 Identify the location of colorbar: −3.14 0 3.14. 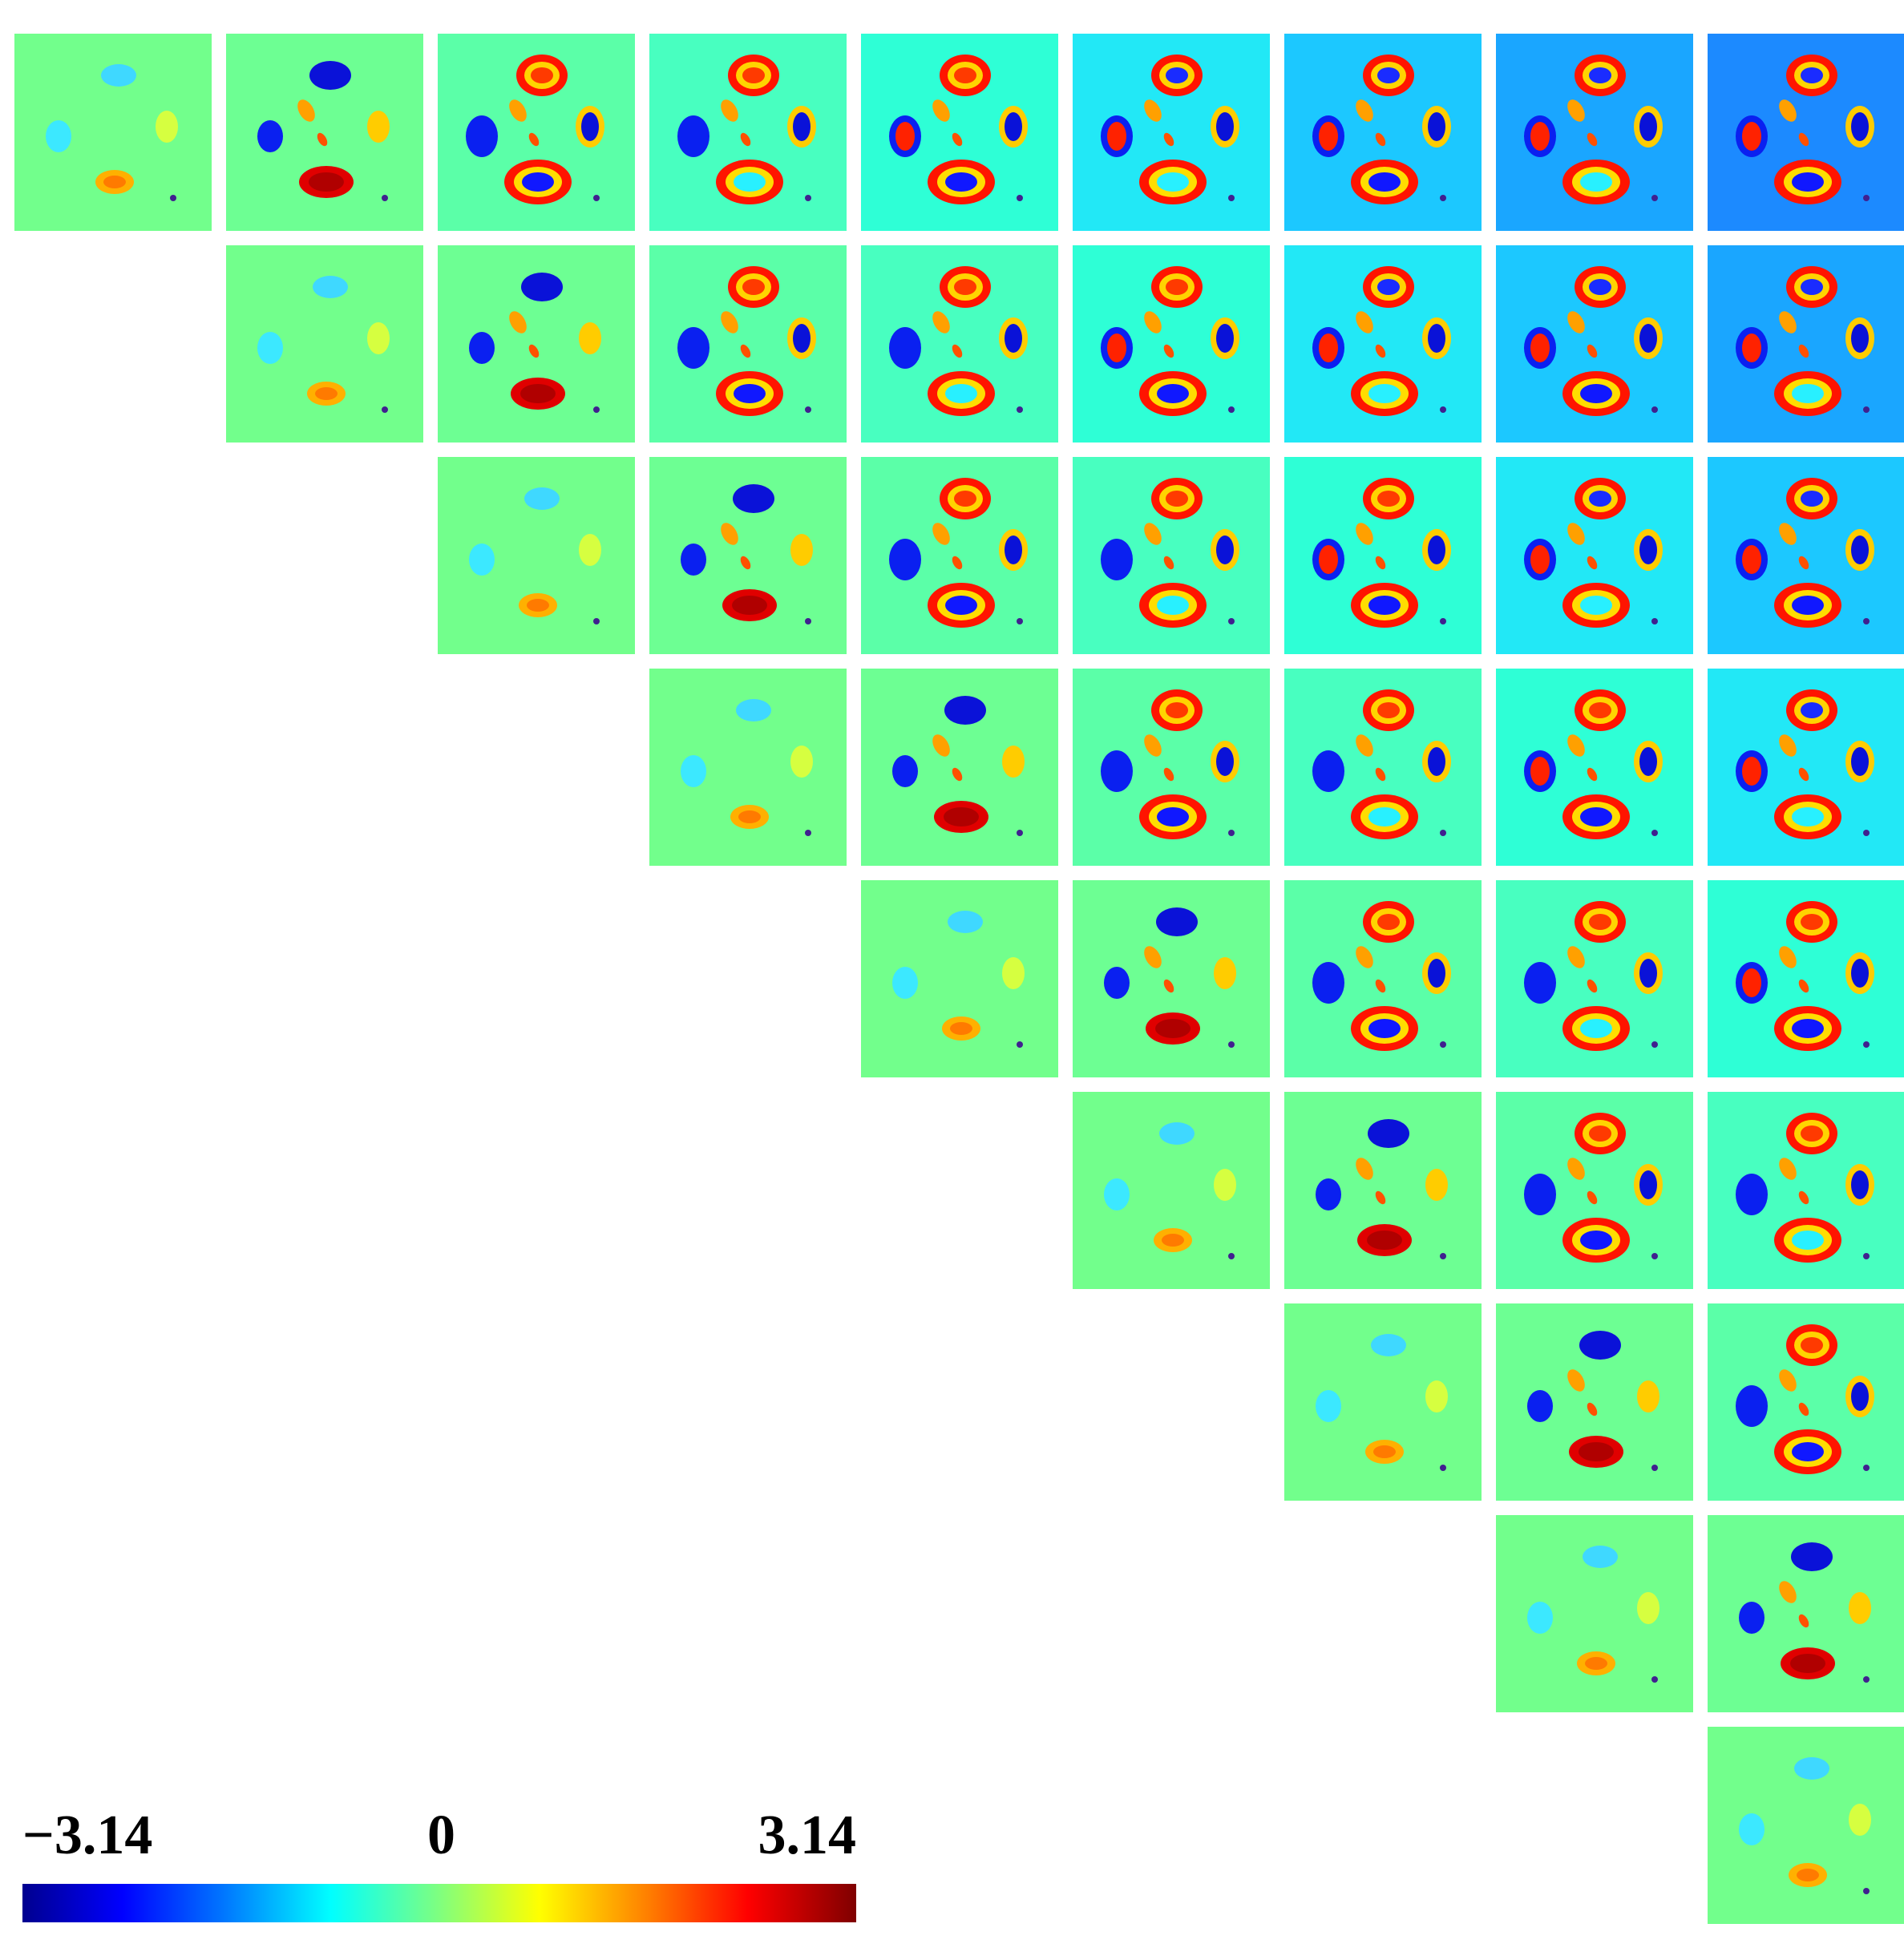
(439, 1868).